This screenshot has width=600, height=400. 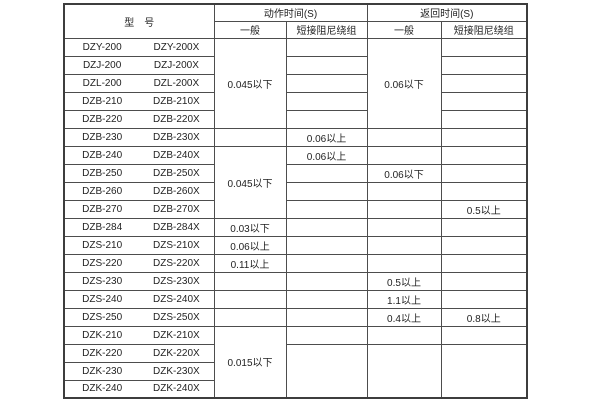 I want to click on header-model: 型 号, so click(x=139, y=21).